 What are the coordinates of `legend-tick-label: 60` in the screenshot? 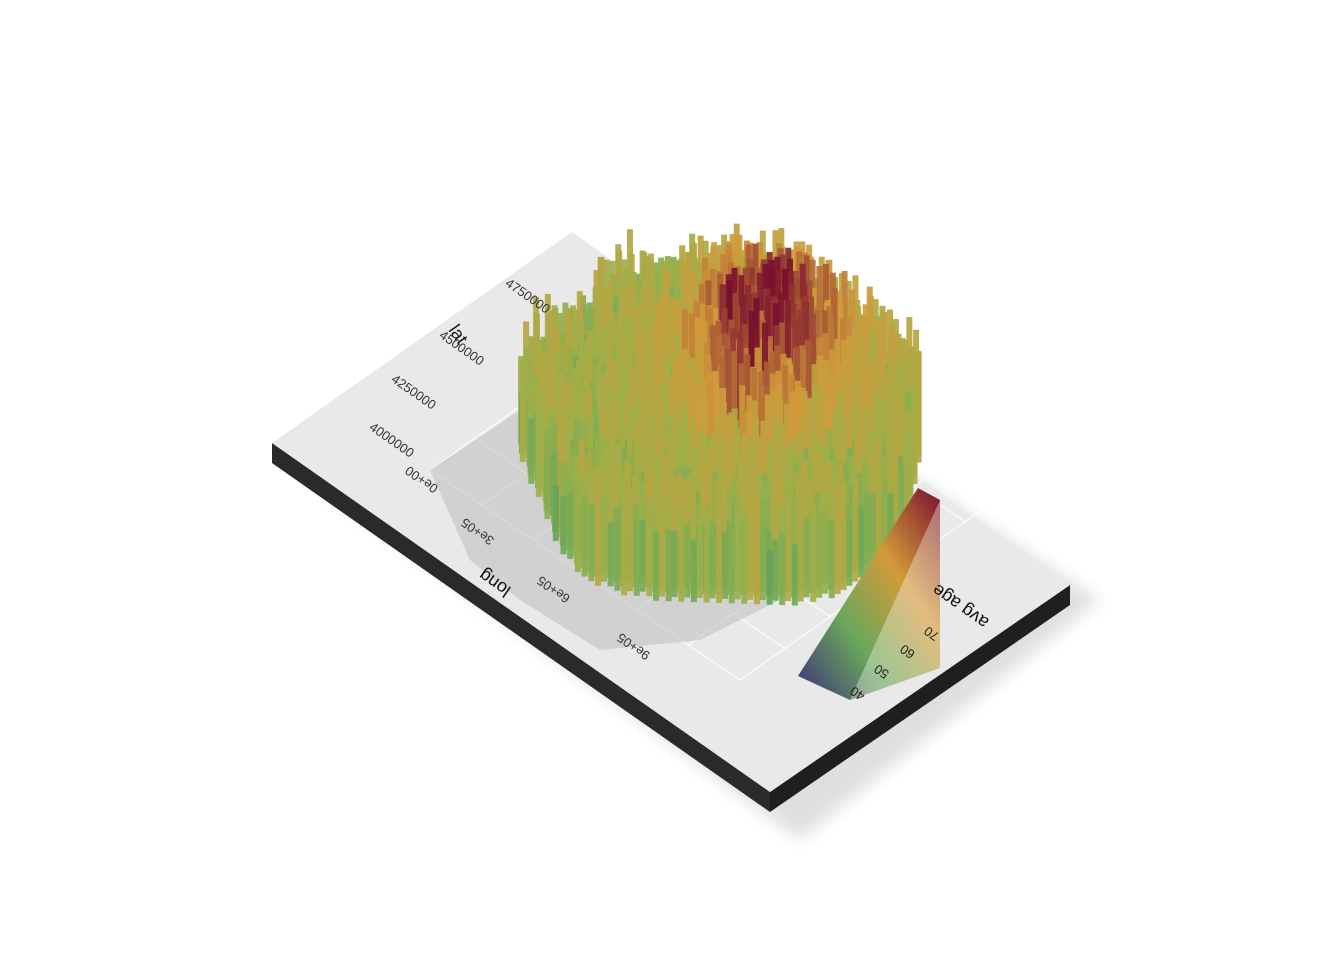 It's located at (907, 651).